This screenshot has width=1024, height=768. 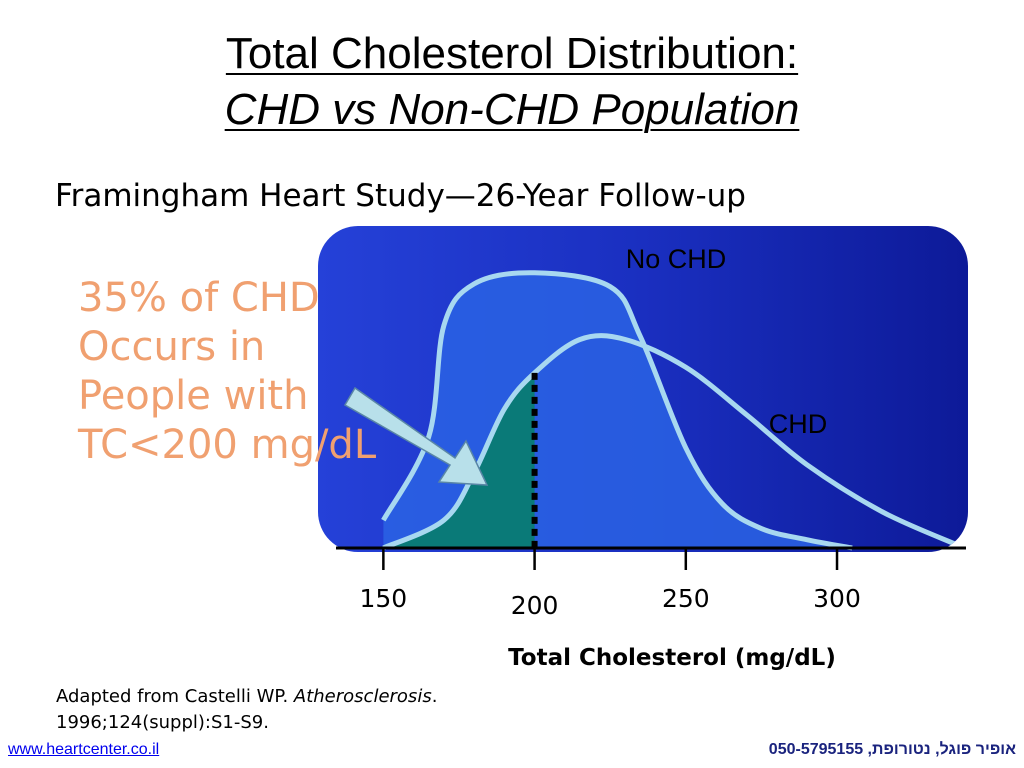 What do you see at coordinates (512, 53) in the screenshot?
I see `slide-title: Total Cholesterol Distribution:` at bounding box center [512, 53].